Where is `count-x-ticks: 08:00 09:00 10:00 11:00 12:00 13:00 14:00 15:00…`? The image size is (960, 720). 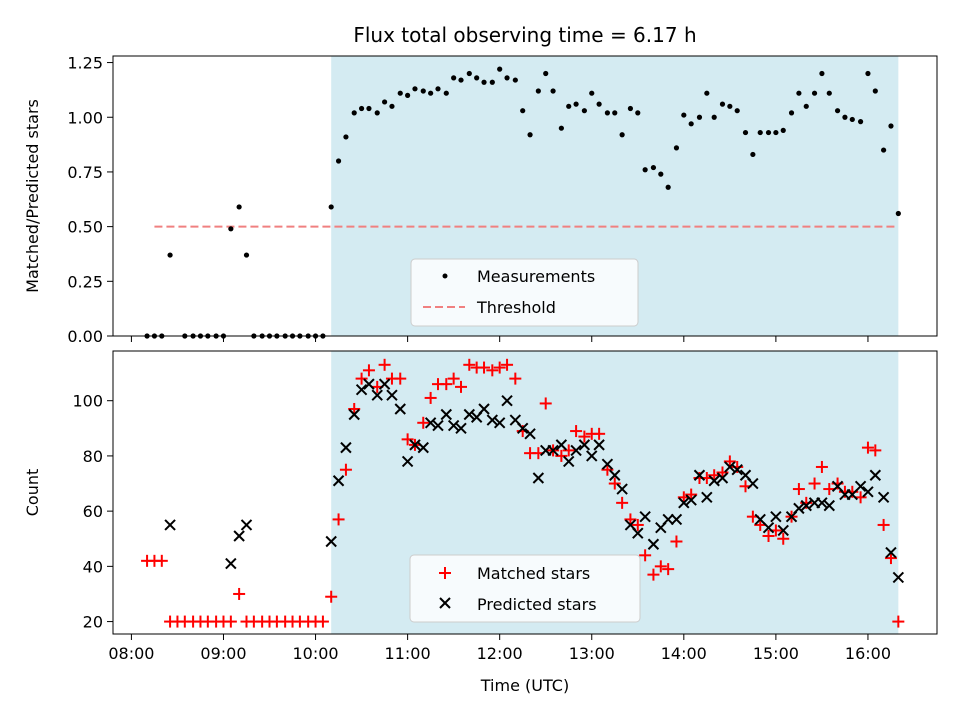
count-x-ticks: 08:00 09:00 10:00 11:00 12:00 13:00 14:00 15:00… is located at coordinates (499, 648).